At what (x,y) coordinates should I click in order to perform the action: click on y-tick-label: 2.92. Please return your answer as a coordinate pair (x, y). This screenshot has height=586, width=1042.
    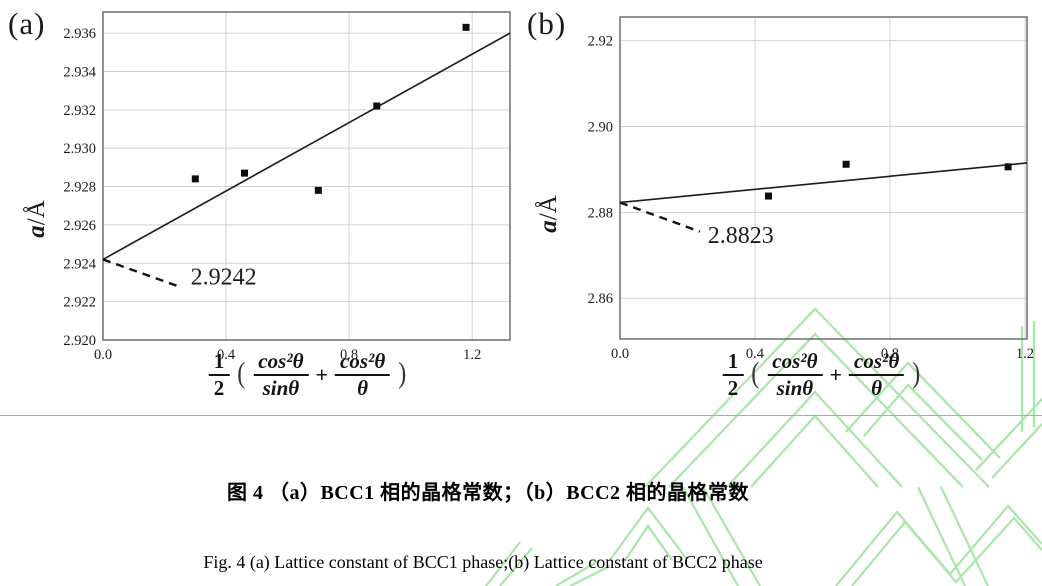
    Looking at the image, I should click on (600, 42).